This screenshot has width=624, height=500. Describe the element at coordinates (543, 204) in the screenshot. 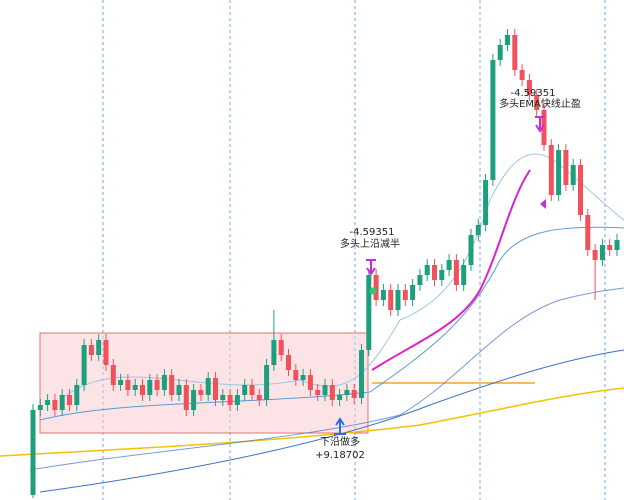

I see `exit-marker` at that location.